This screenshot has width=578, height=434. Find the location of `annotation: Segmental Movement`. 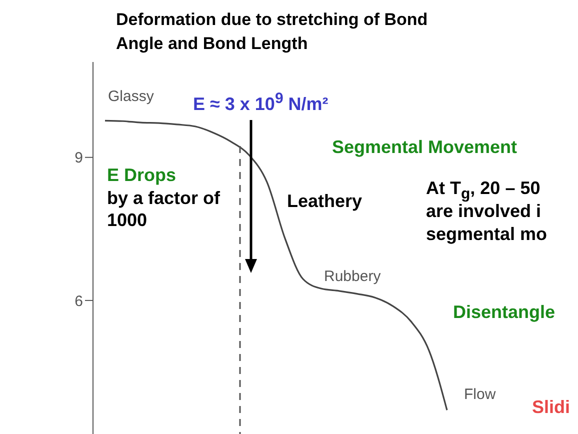

annotation: Segmental Movement is located at coordinates (425, 147).